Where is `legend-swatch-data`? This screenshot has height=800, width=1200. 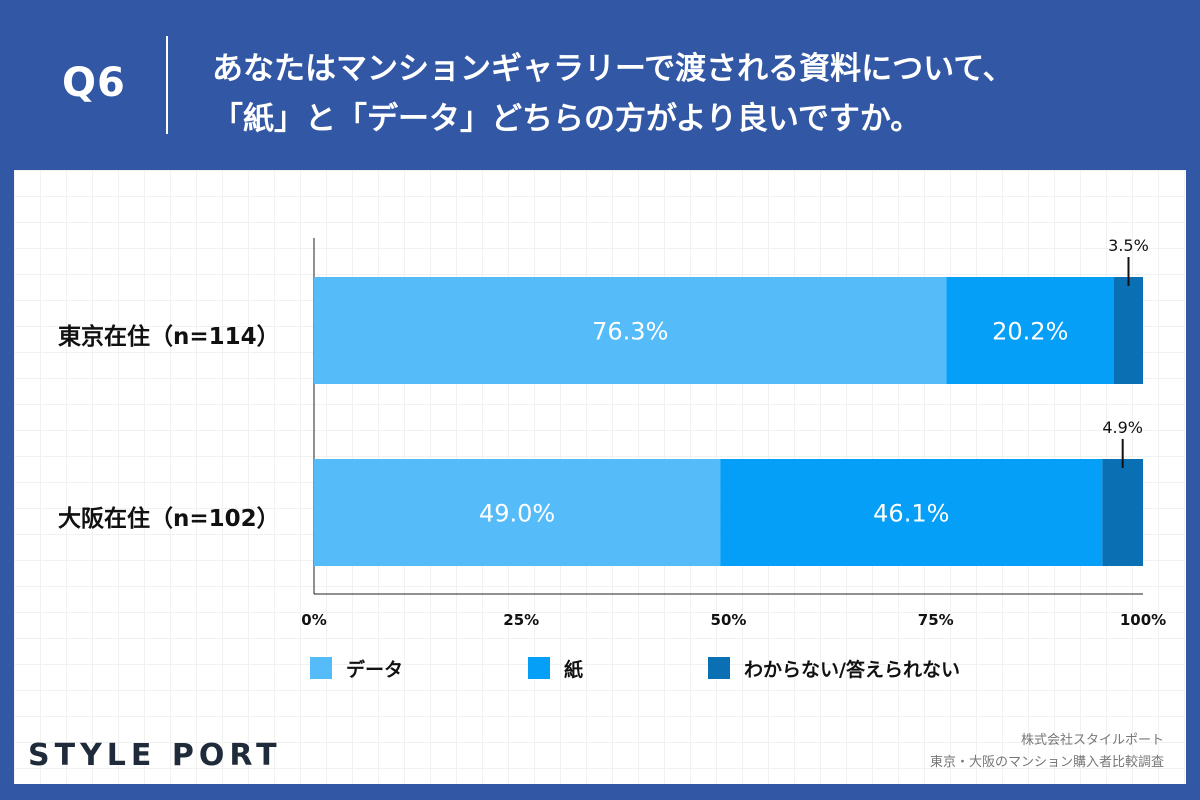 legend-swatch-data is located at coordinates (321, 668).